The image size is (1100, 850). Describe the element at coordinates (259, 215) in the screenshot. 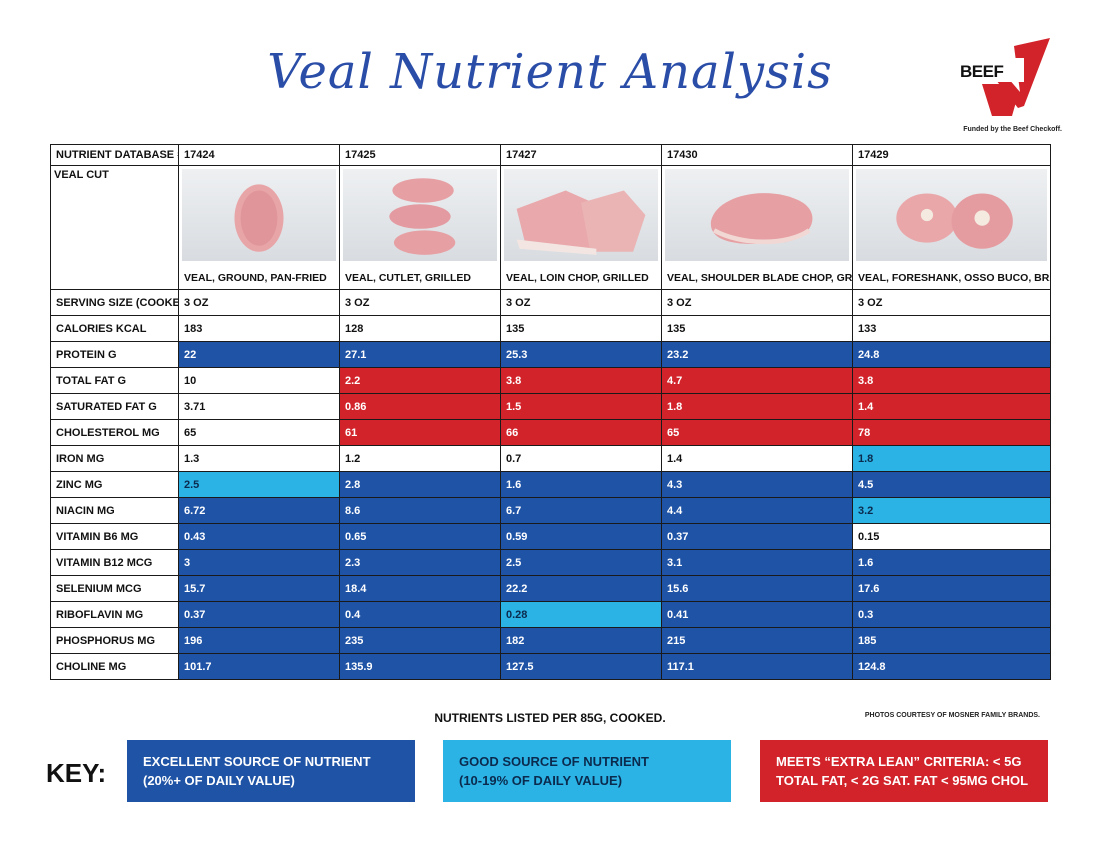

I see `ground-veal-photo` at that location.